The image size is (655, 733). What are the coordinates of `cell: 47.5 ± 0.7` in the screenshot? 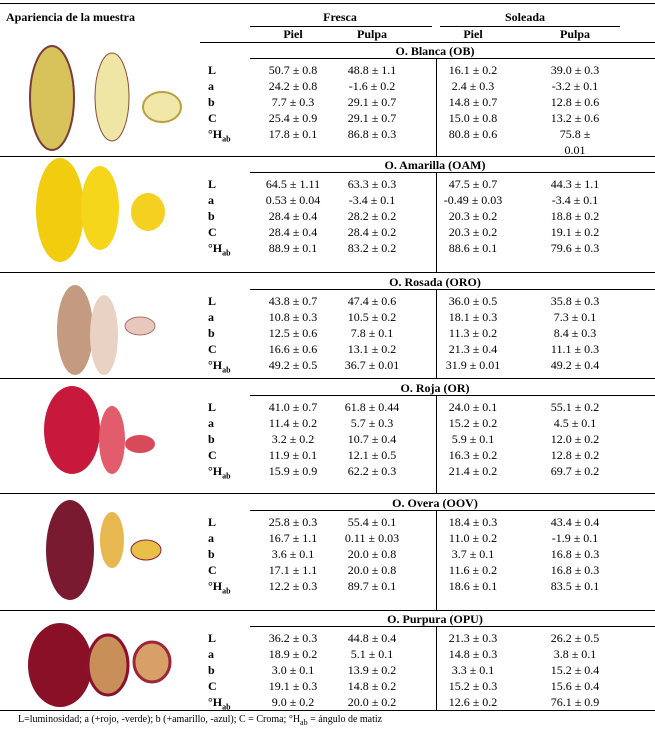 It's located at (473, 184).